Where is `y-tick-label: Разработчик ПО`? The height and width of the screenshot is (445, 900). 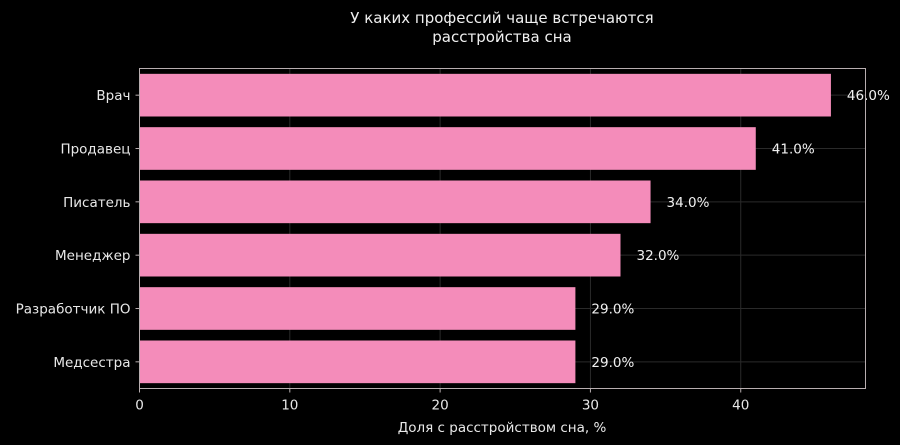
y-tick-label: Разработчик ПО is located at coordinates (73, 310).